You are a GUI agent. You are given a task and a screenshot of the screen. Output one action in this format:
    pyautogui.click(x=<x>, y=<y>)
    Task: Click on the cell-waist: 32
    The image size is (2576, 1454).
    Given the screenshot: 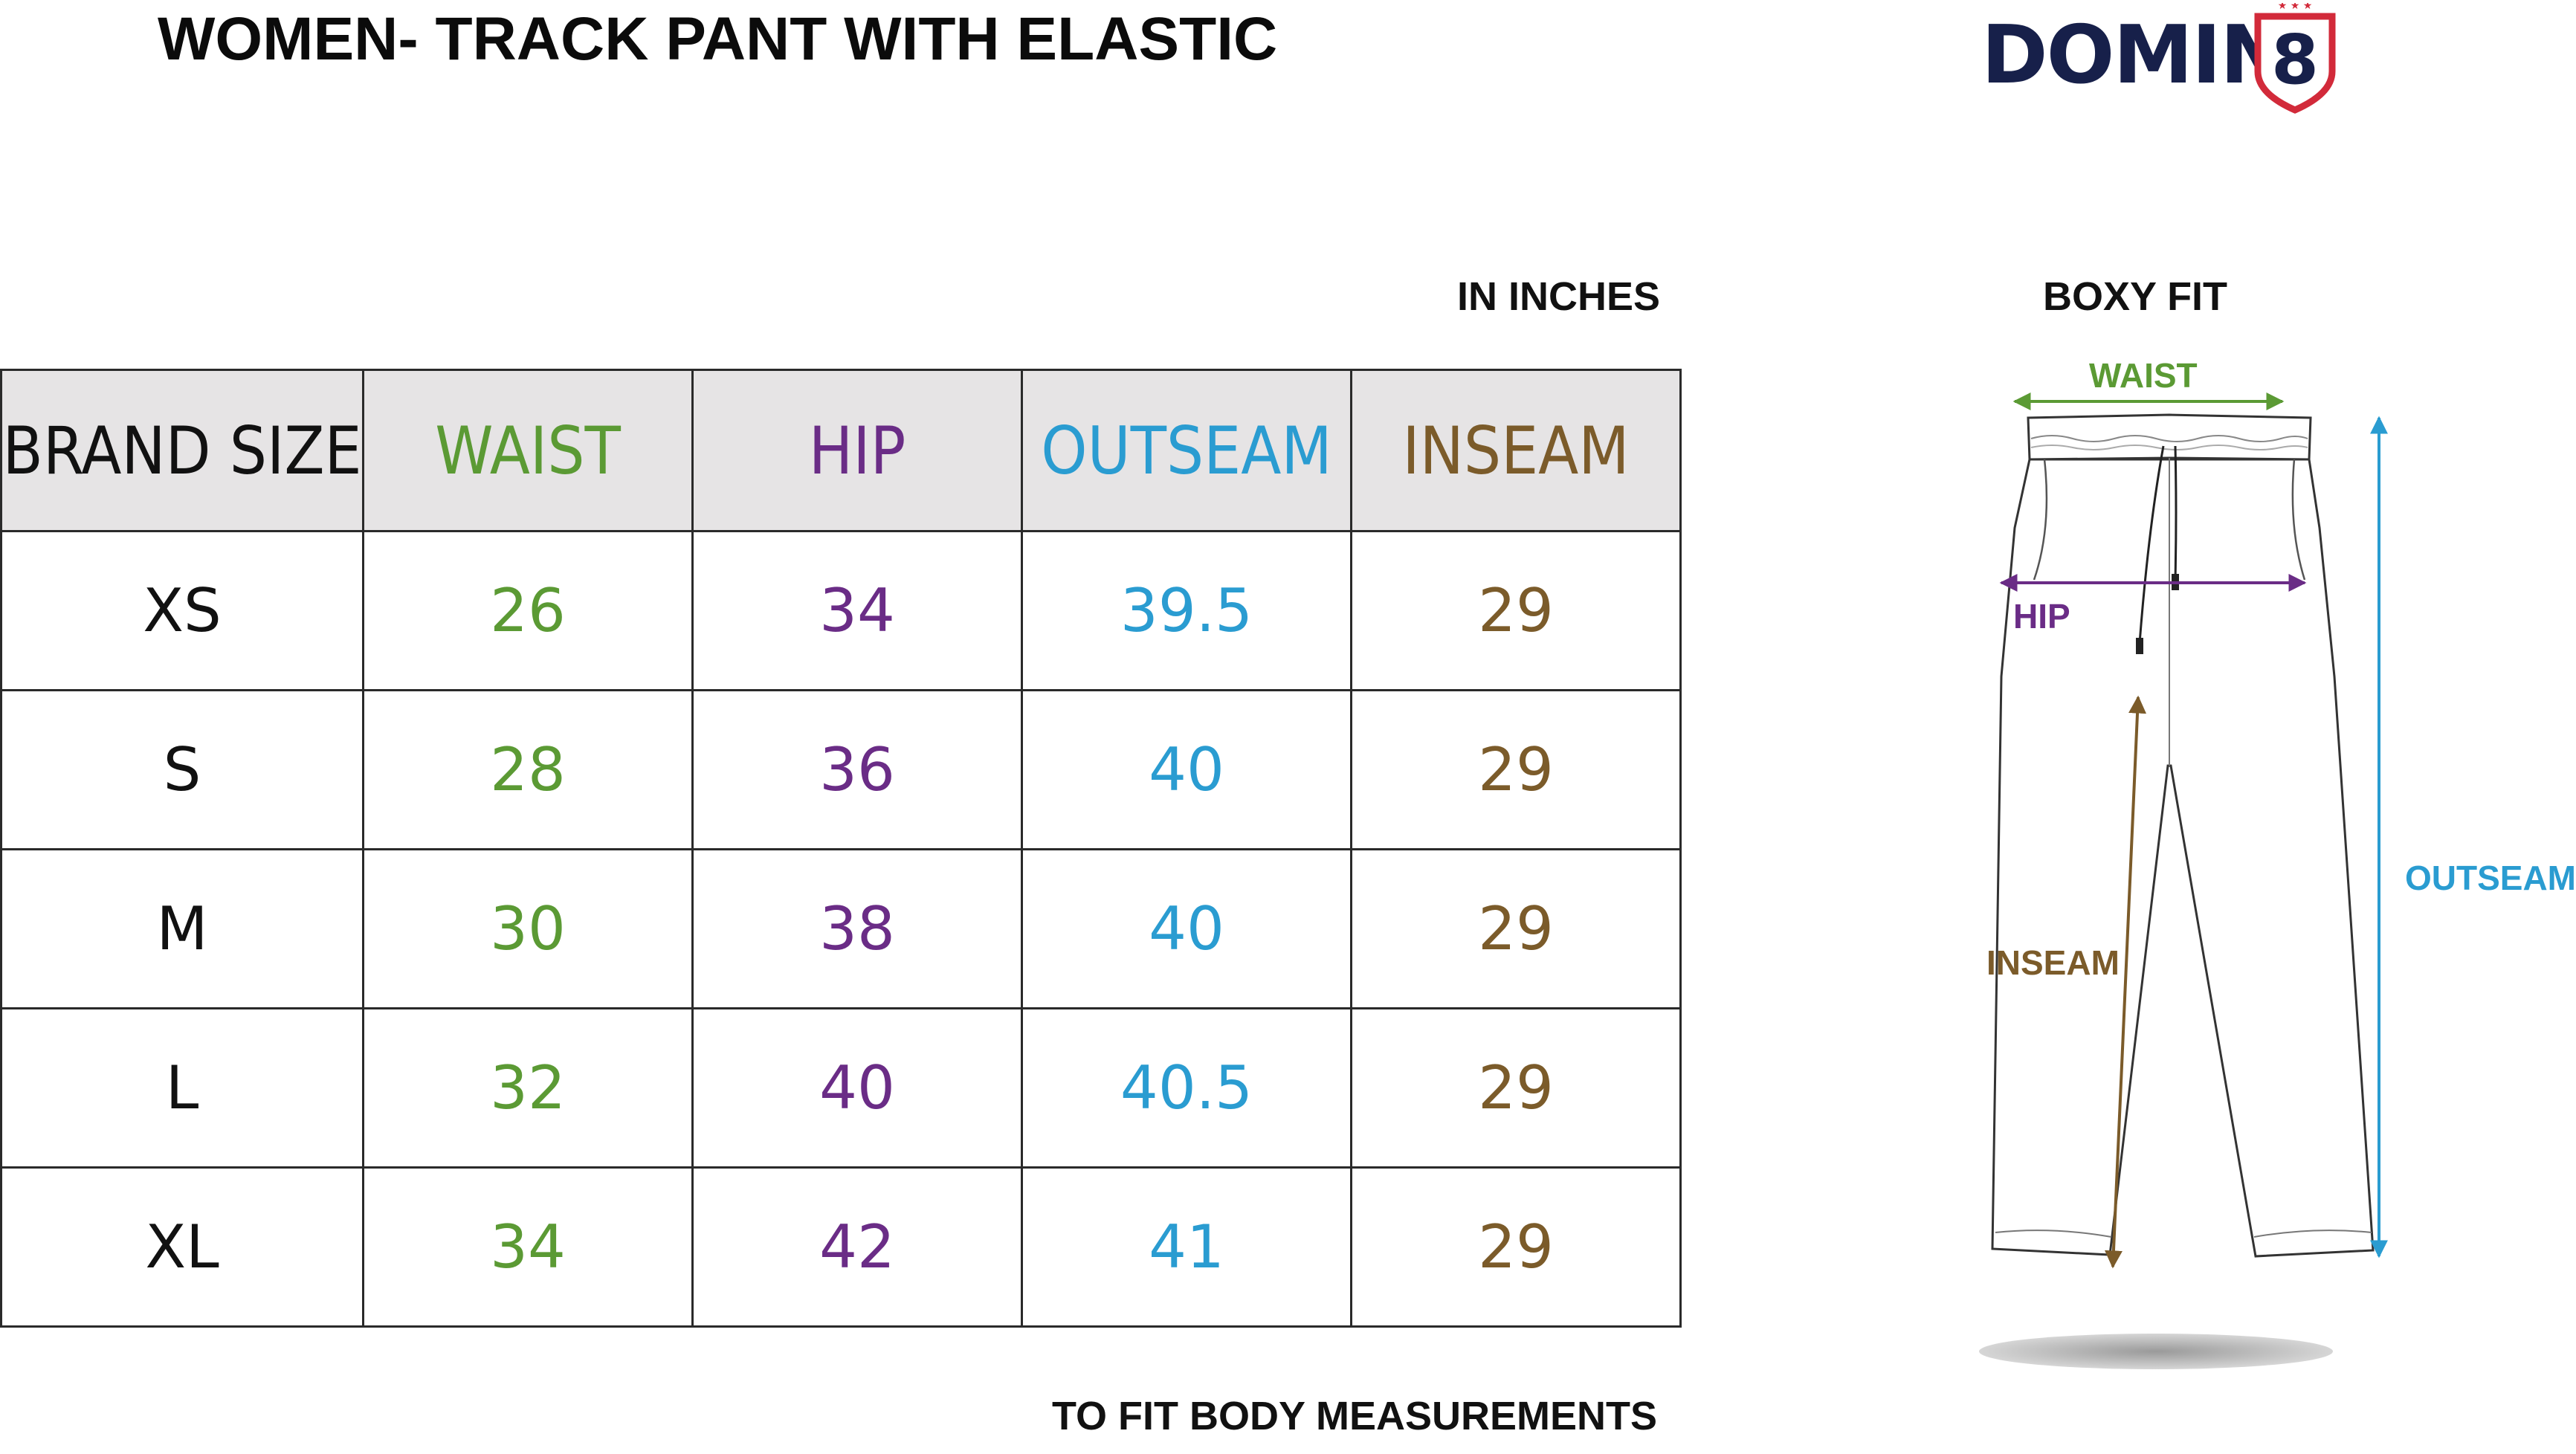 What is the action you would take?
    pyautogui.click(x=528, y=1088)
    